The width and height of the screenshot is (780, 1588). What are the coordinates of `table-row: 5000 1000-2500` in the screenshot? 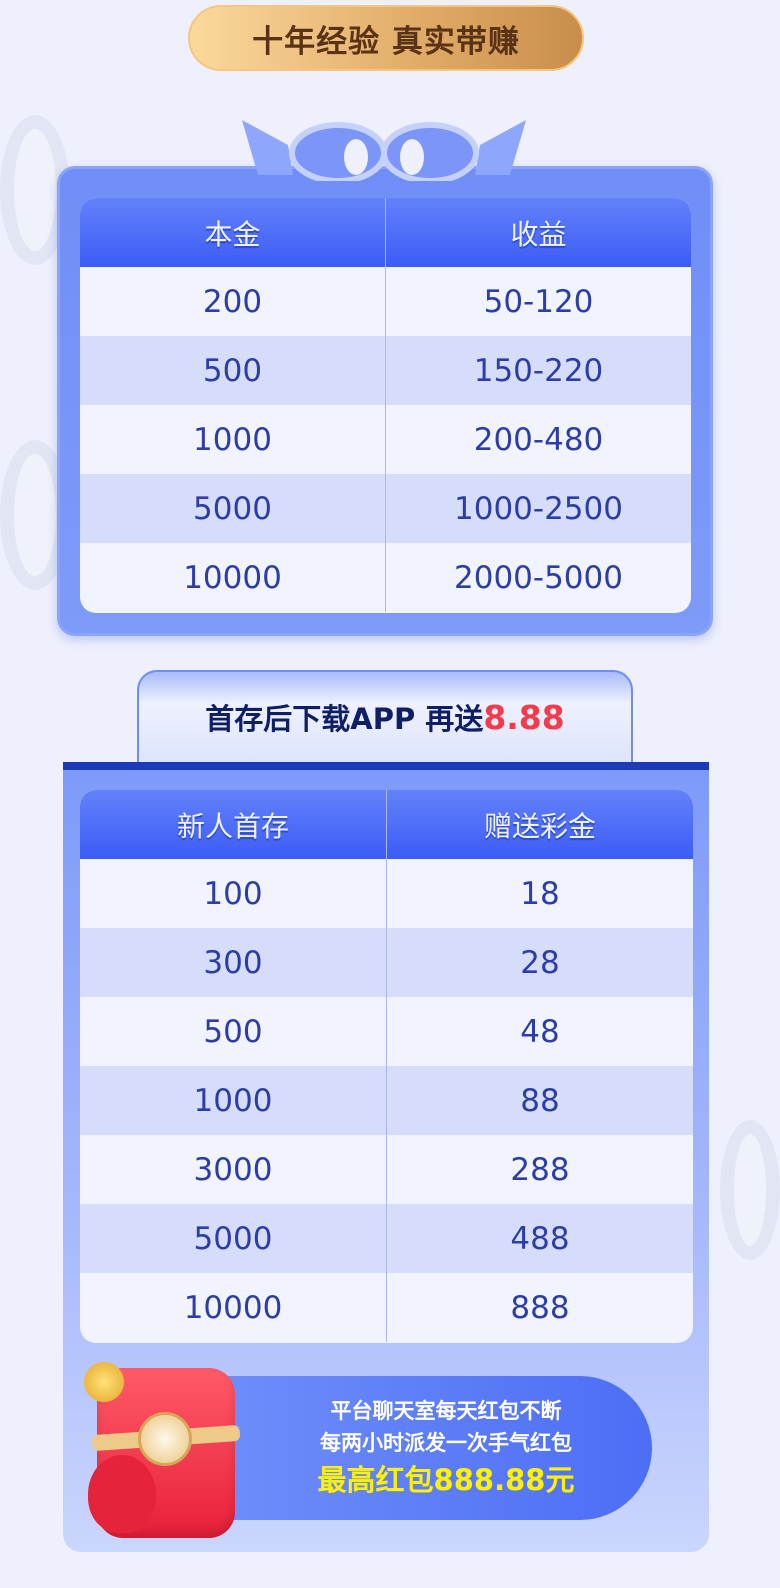 It's located at (385, 508).